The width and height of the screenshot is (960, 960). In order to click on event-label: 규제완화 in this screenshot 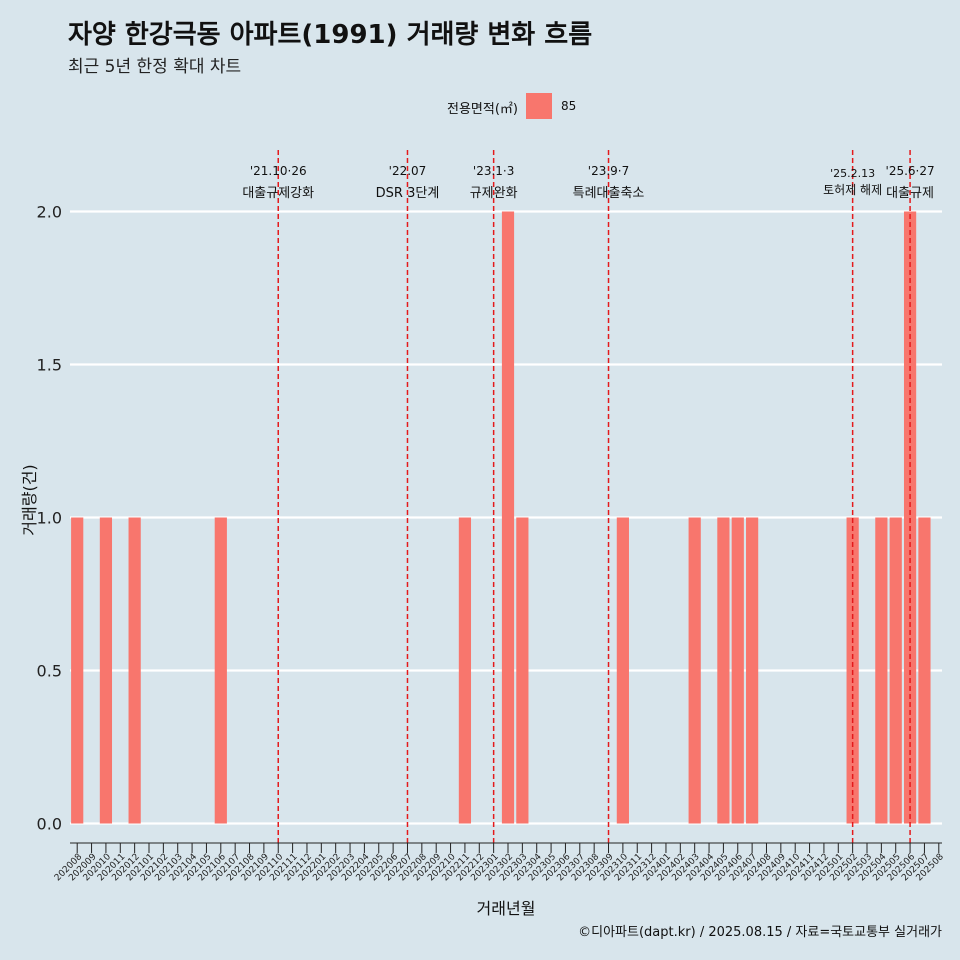, I will do `click(494, 193)`.